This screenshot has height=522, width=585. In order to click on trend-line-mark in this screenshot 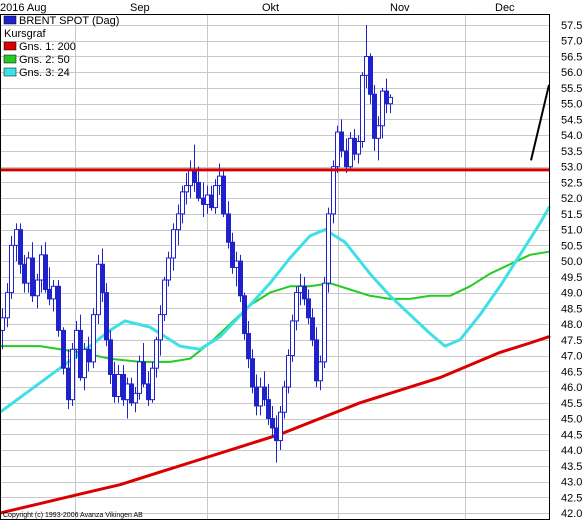, I will do `click(540, 122)`.